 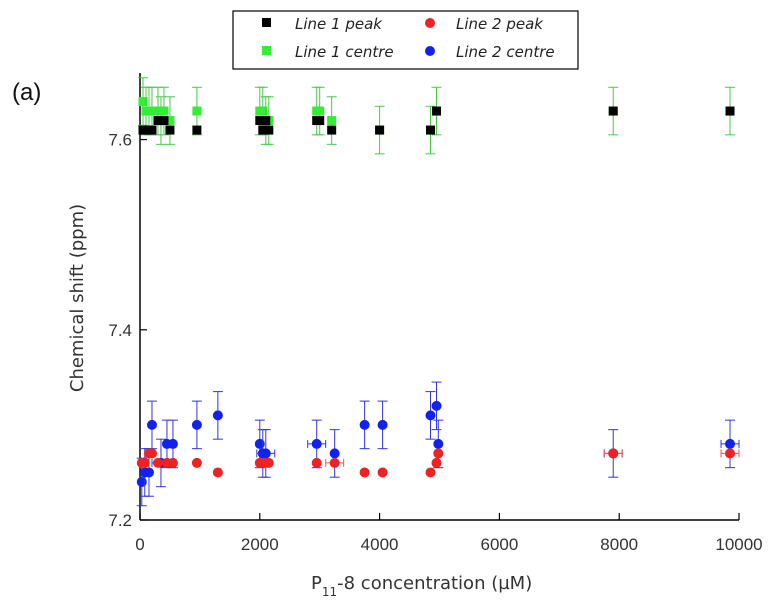 What do you see at coordinates (449, 533) in the screenshot?
I see `x-axis-ticks: 0 2000 4000 6000 8000 10000` at bounding box center [449, 533].